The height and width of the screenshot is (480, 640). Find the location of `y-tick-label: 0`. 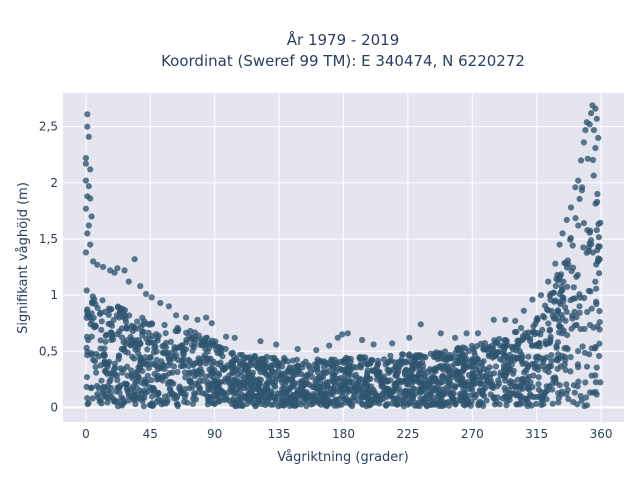

y-tick-label: 0 is located at coordinates (54, 407).